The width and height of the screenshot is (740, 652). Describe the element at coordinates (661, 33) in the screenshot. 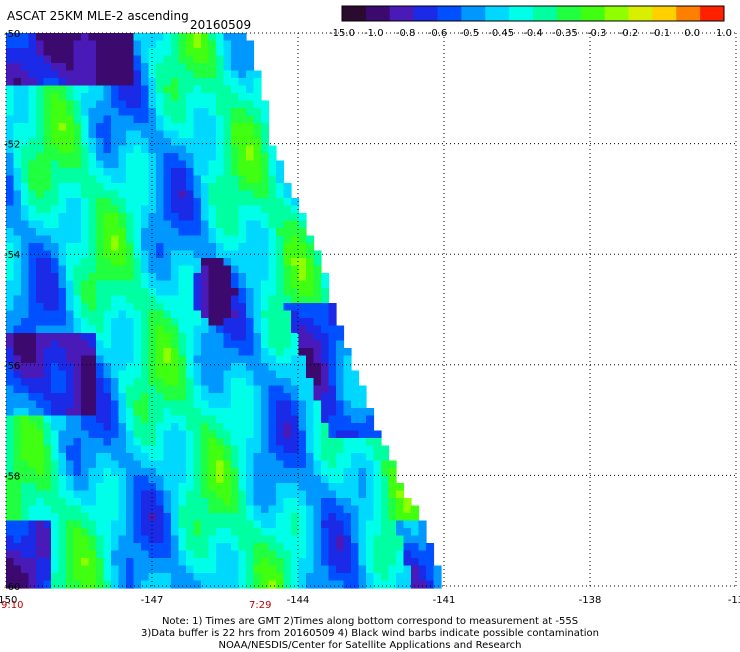

I see `colorbar-label: -0.1` at that location.